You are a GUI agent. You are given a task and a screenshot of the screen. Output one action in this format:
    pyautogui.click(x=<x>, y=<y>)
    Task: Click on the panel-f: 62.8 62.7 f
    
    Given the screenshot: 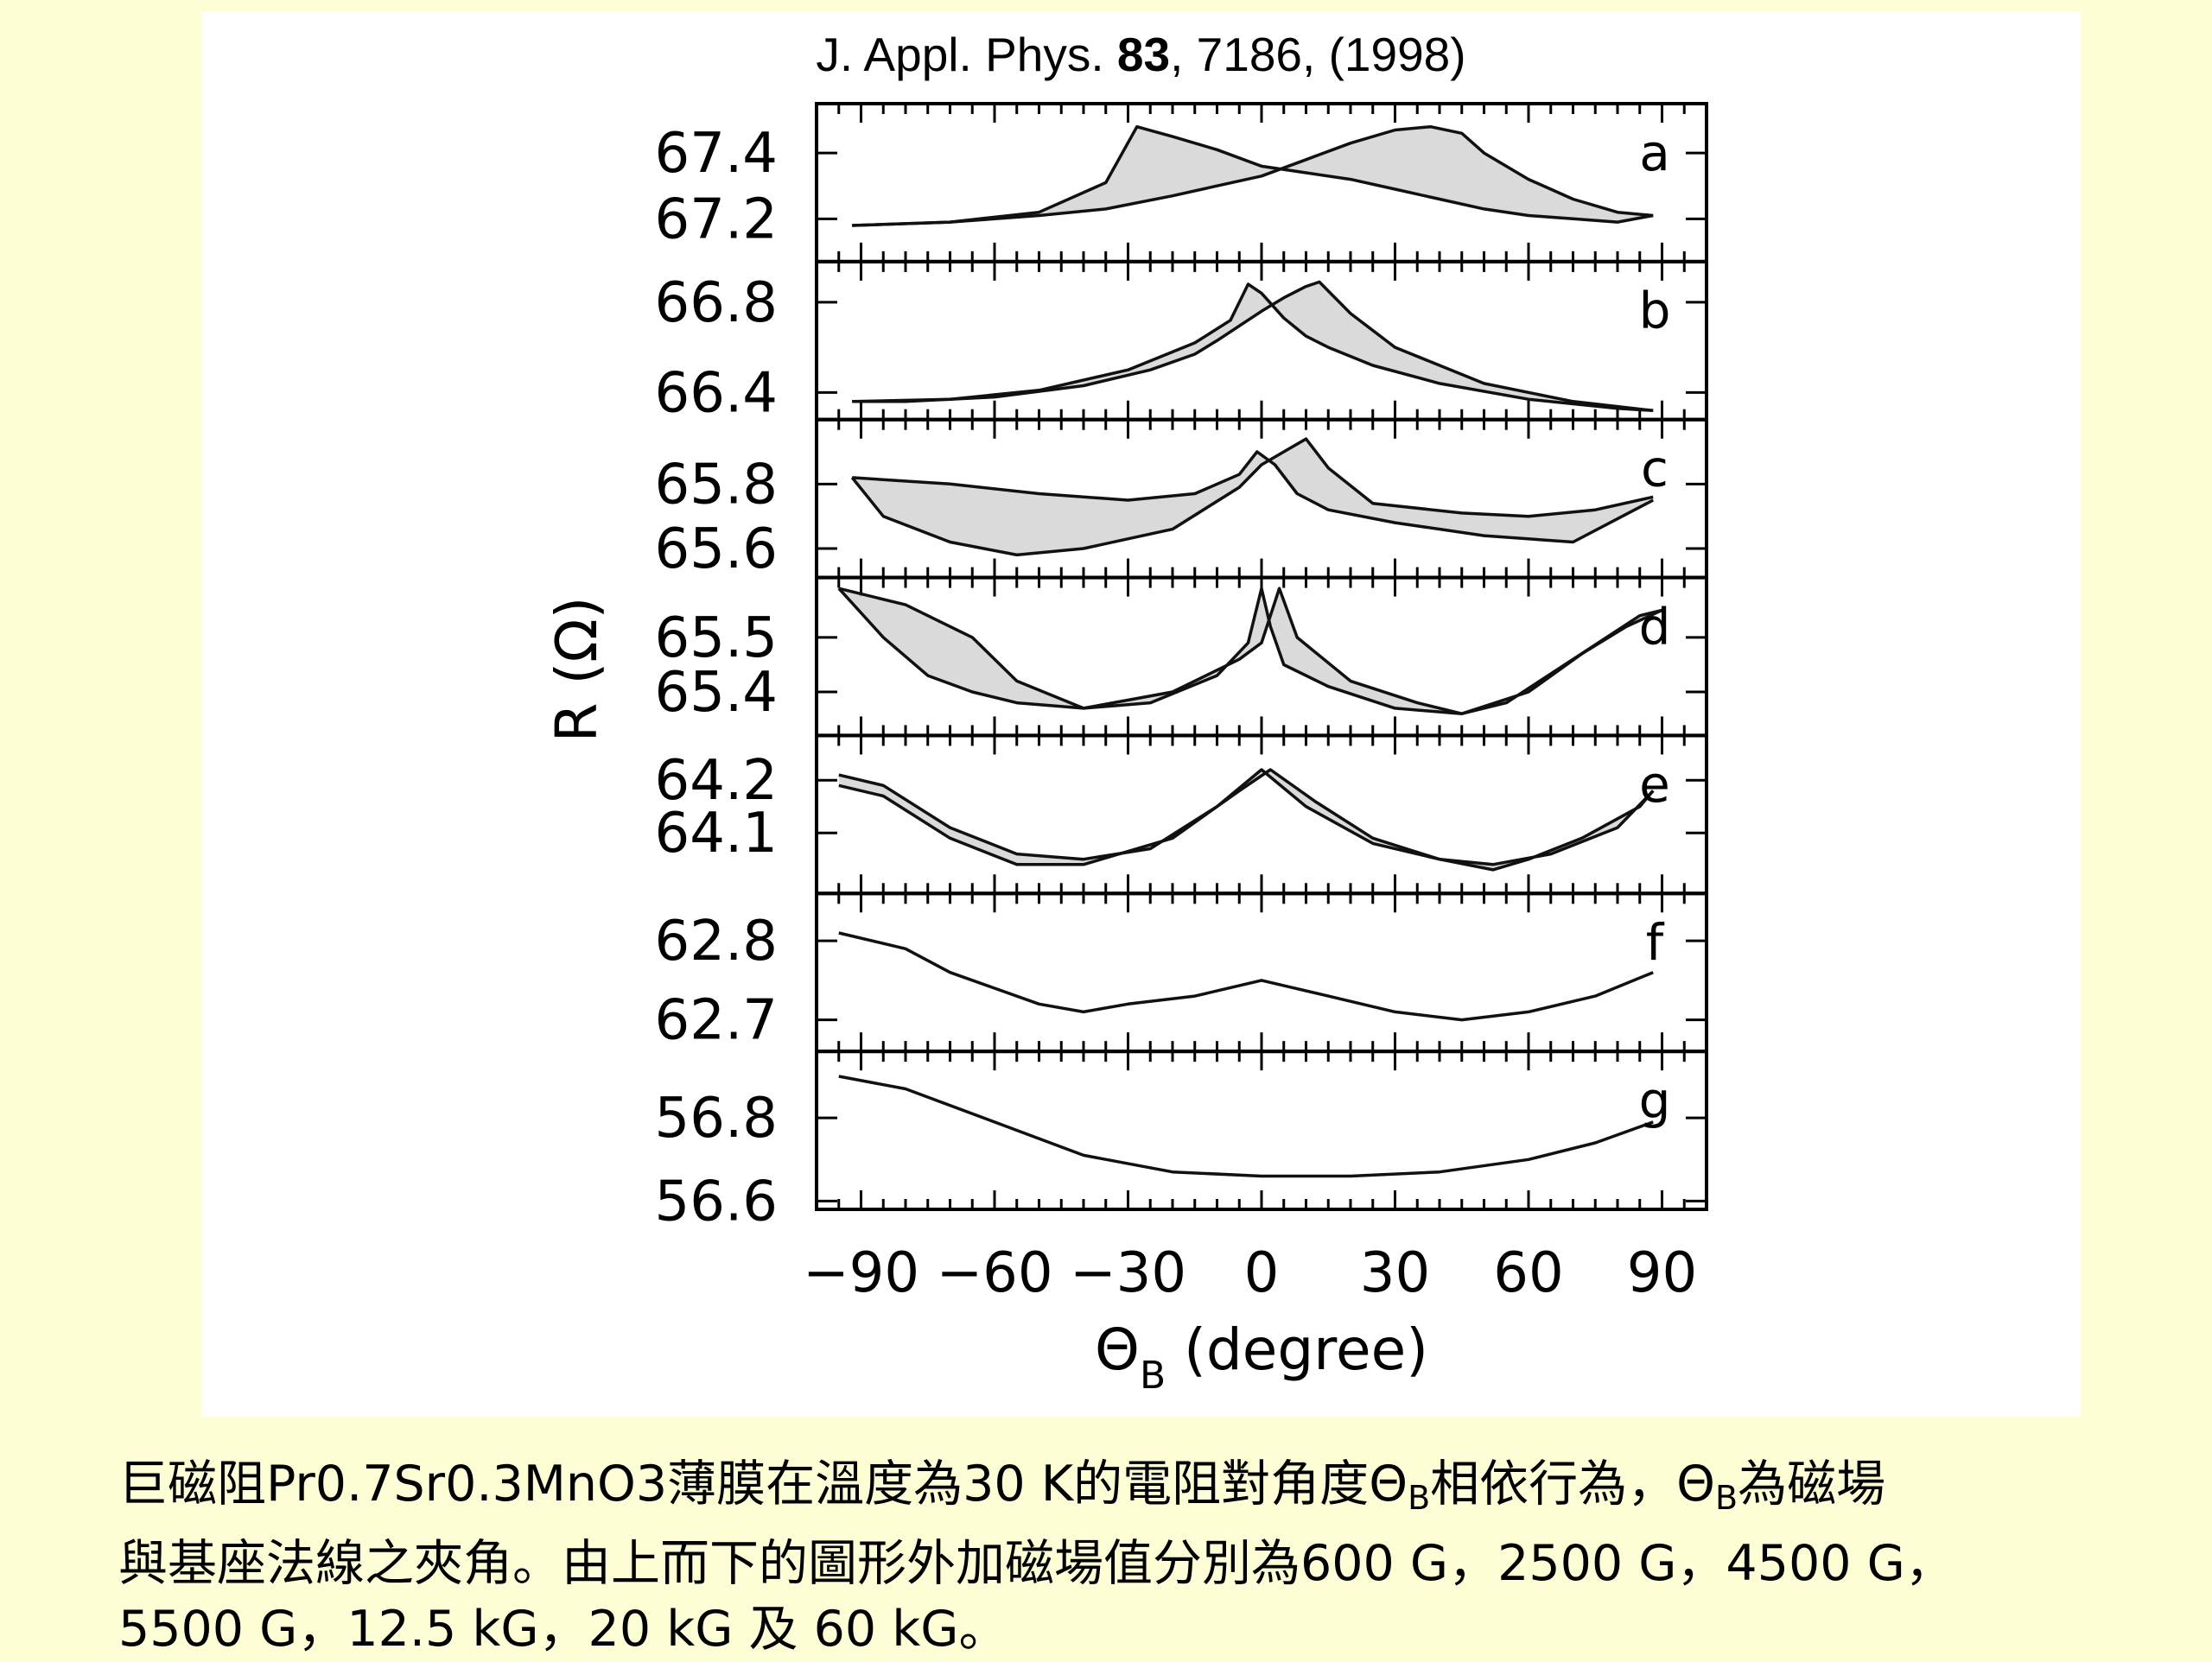 What is the action you would take?
    pyautogui.click(x=1181, y=972)
    